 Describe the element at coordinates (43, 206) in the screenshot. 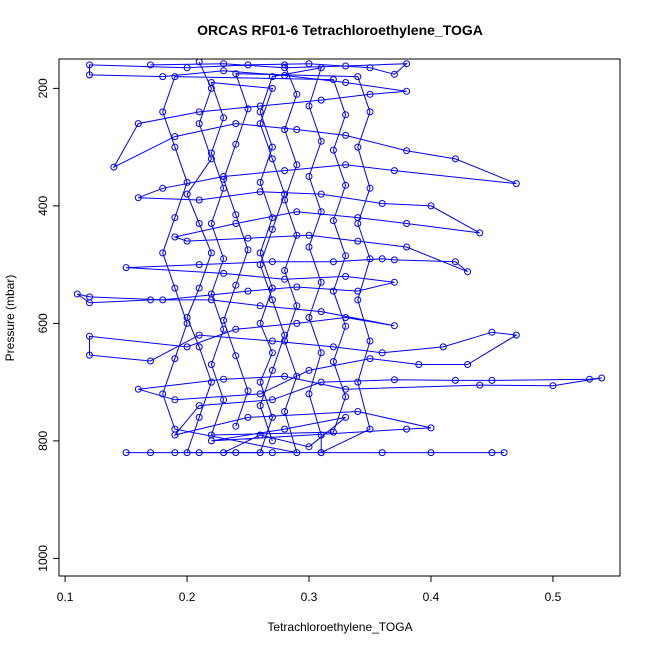

I see `y-tick-label: 400` at that location.